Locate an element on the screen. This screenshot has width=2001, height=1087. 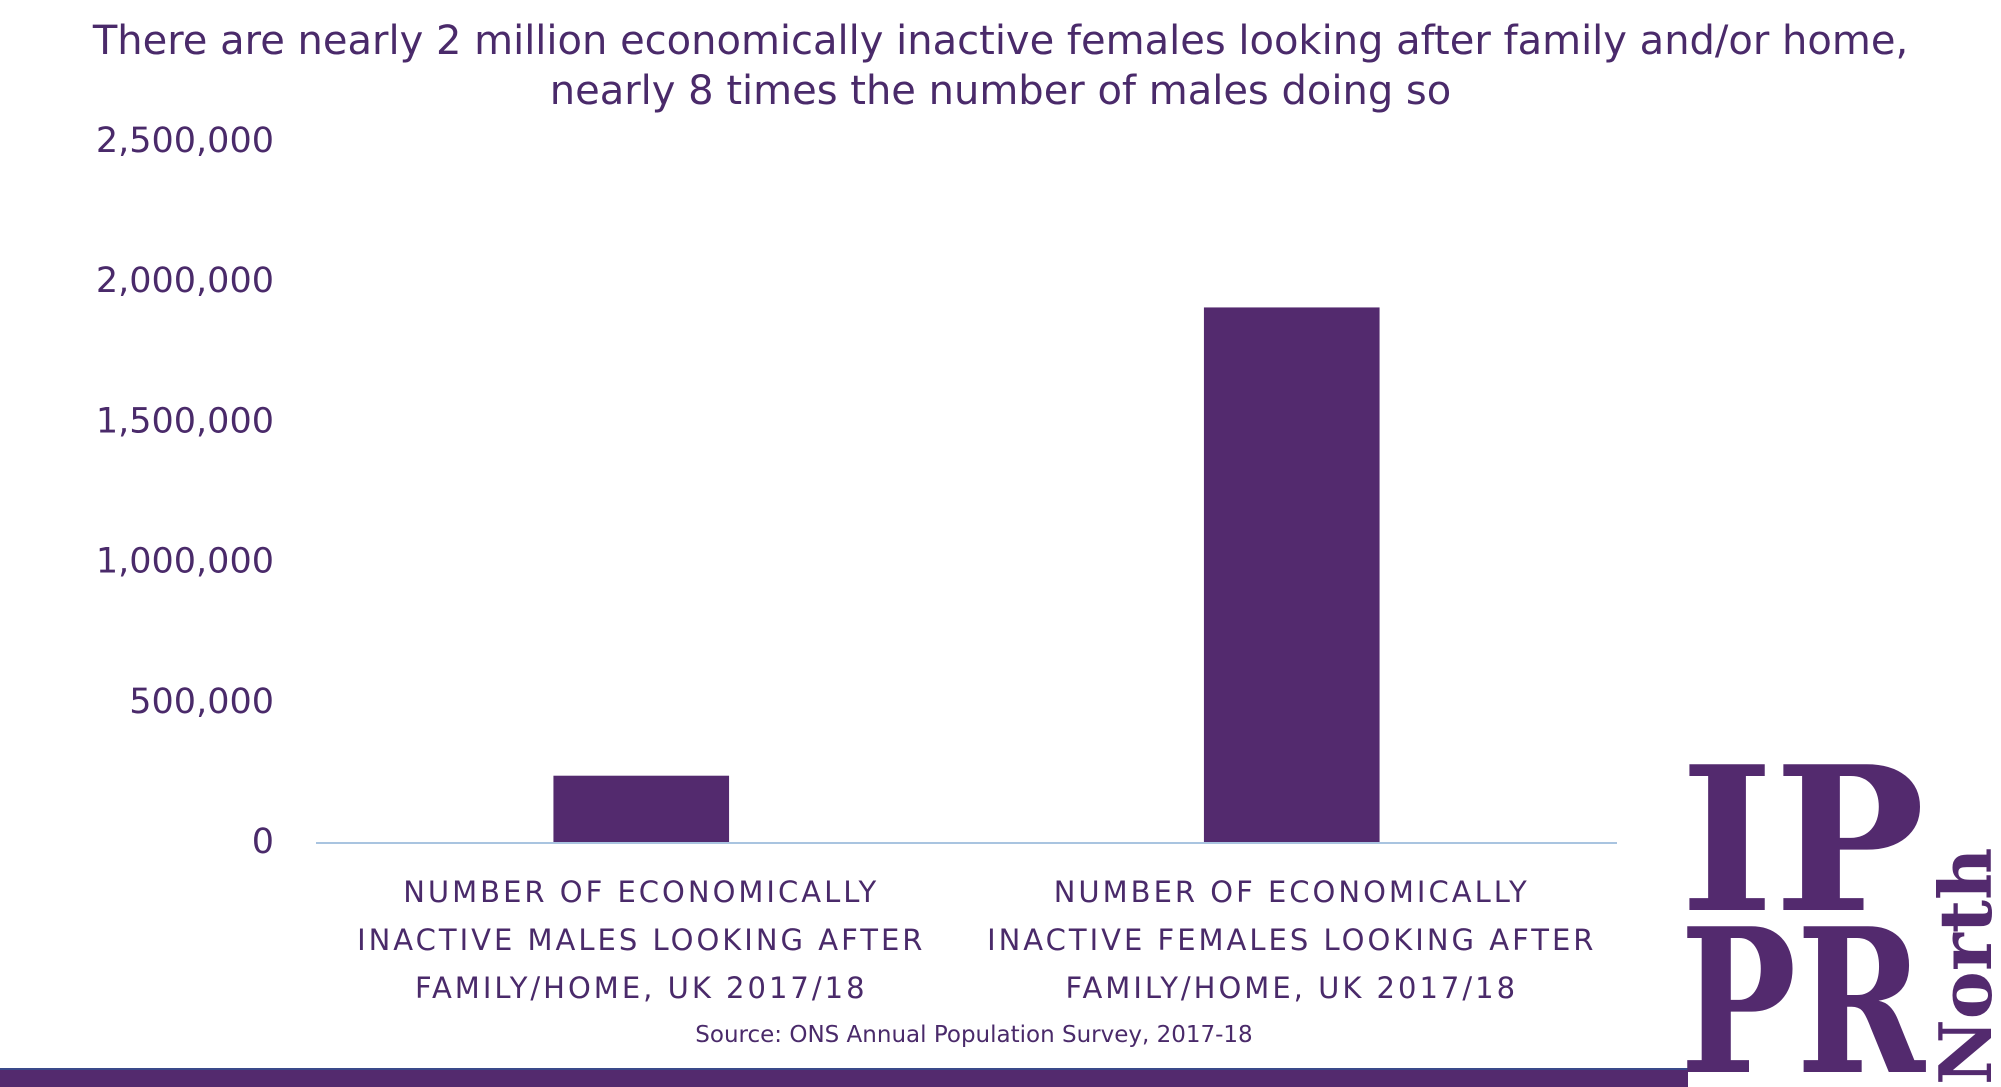
y-tick-label: 2,500,000 is located at coordinates (185, 141).